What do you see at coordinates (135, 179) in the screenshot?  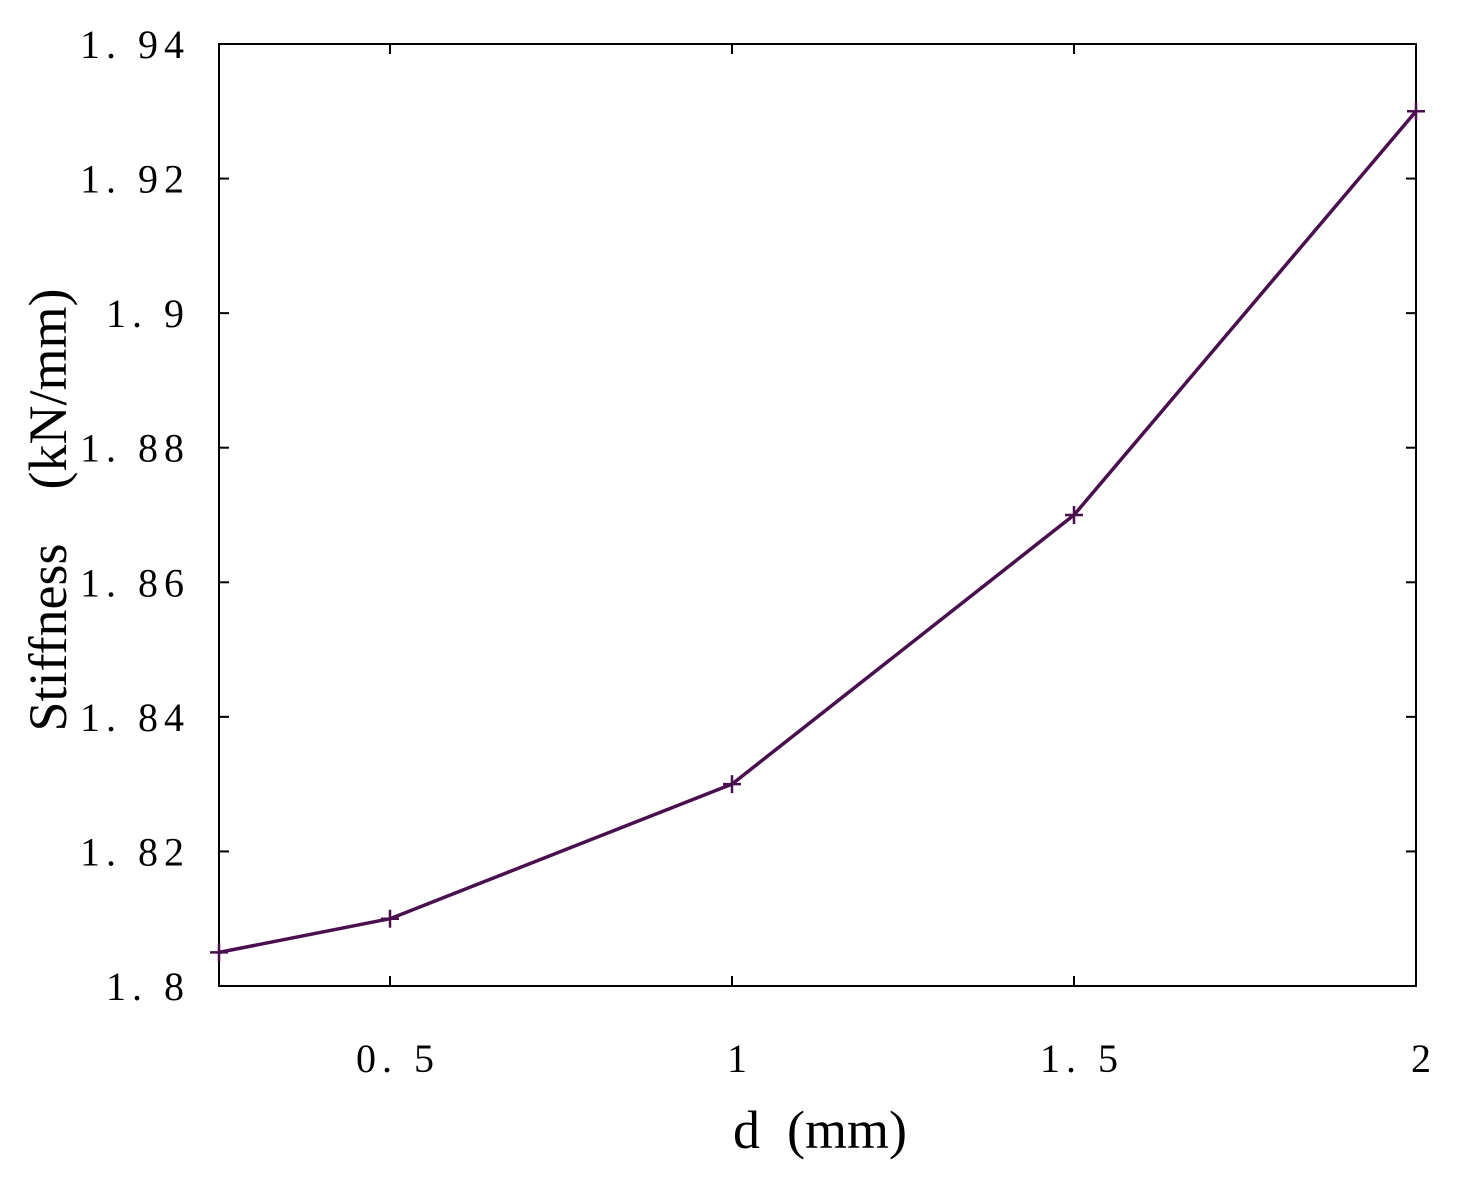 I see `y-tick-label: 1. 92` at bounding box center [135, 179].